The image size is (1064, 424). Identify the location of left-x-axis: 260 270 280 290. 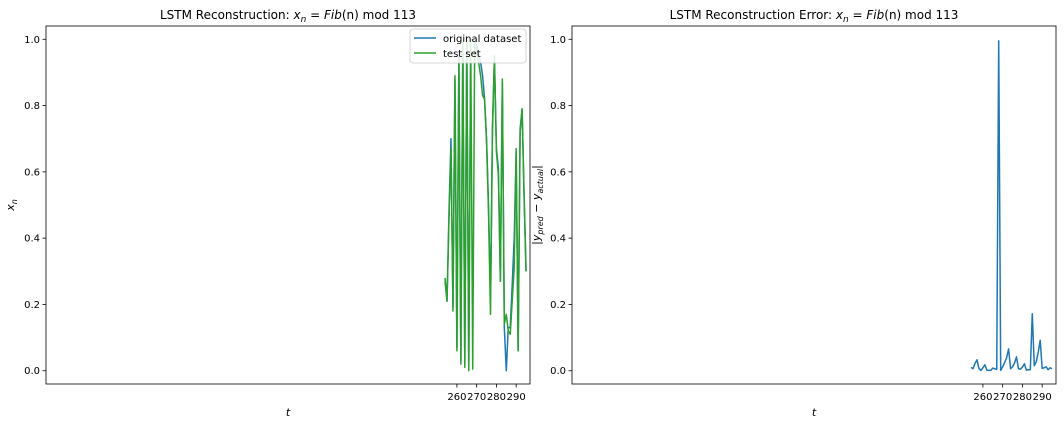
(486, 393).